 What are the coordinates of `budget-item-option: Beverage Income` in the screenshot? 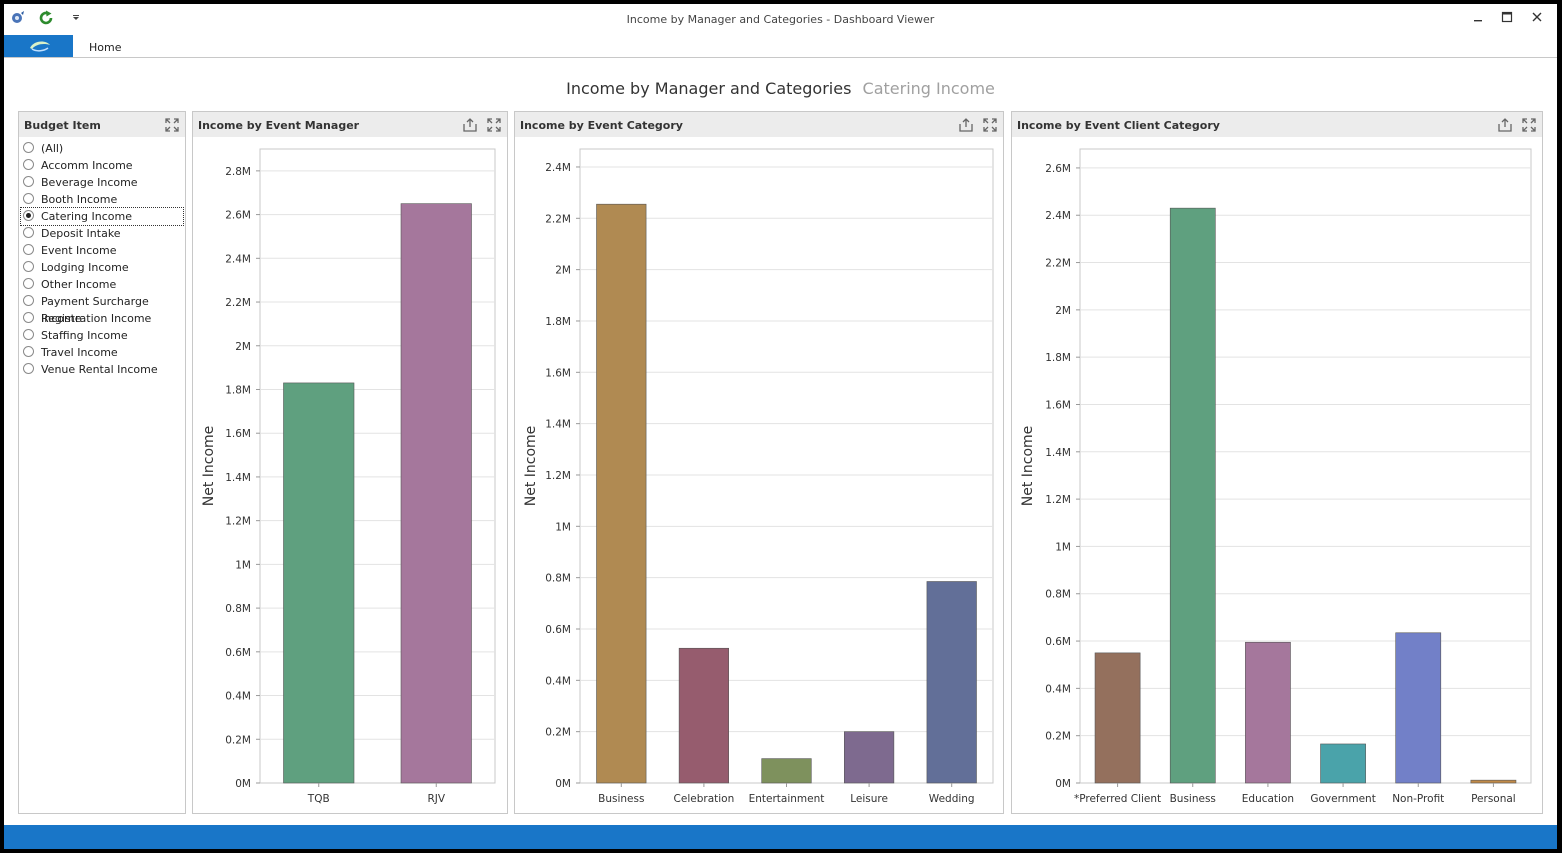 It's located at (102, 182).